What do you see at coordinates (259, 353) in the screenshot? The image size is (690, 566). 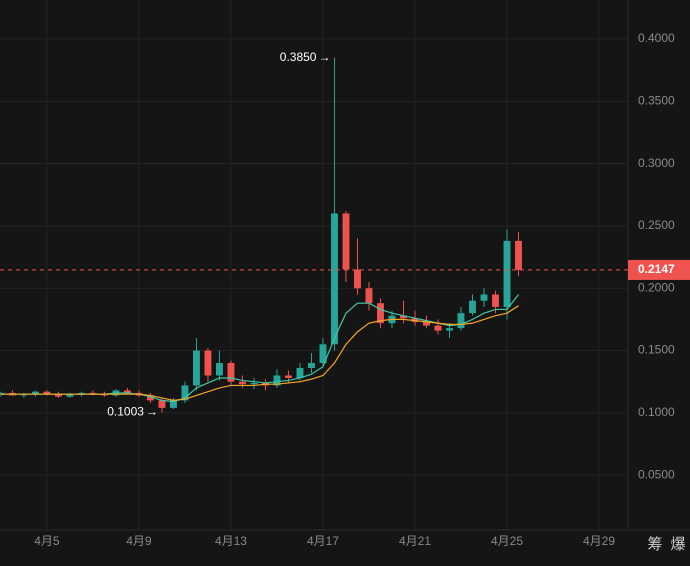 I see `moving-average-line` at bounding box center [259, 353].